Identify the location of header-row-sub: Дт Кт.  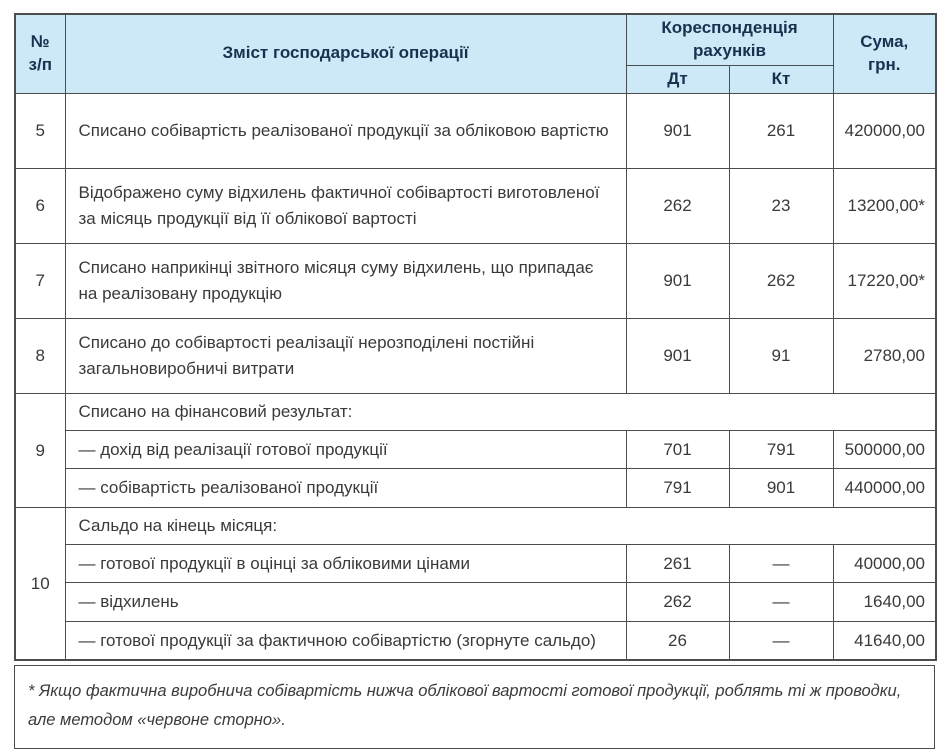
(475, 79).